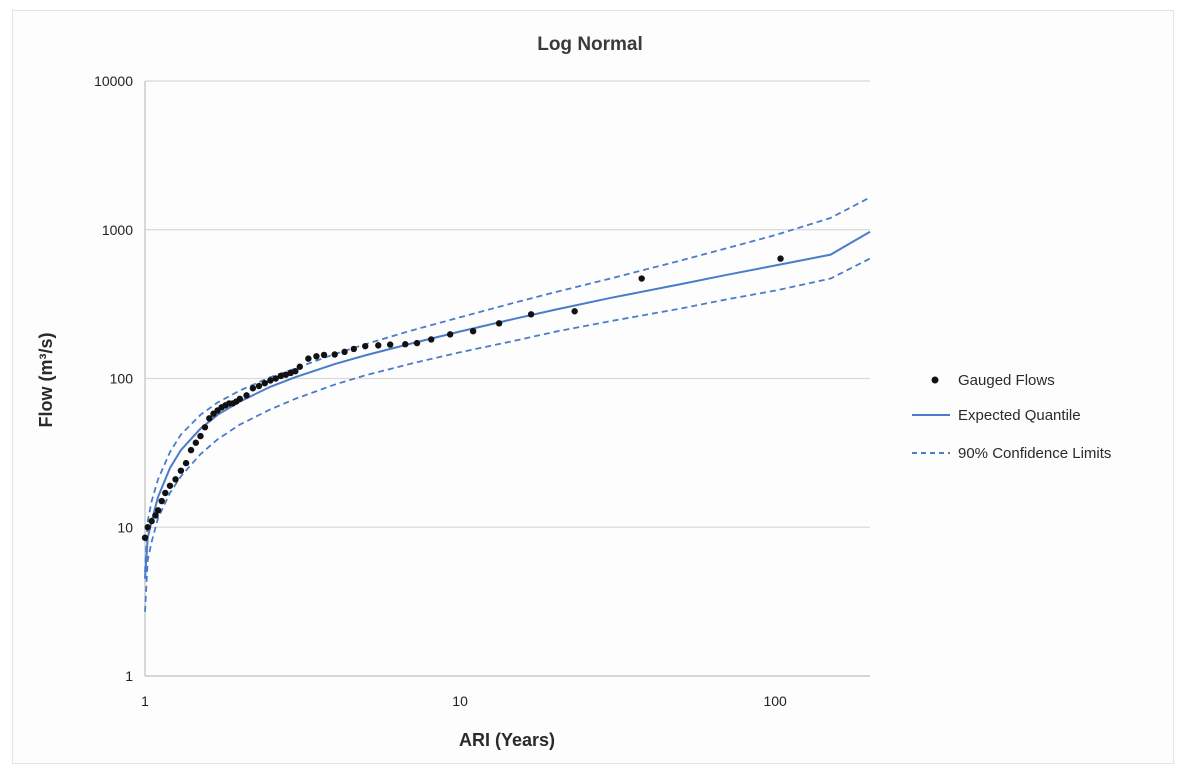  What do you see at coordinates (122, 379) in the screenshot?
I see `y-tick-label-2: 100` at bounding box center [122, 379].